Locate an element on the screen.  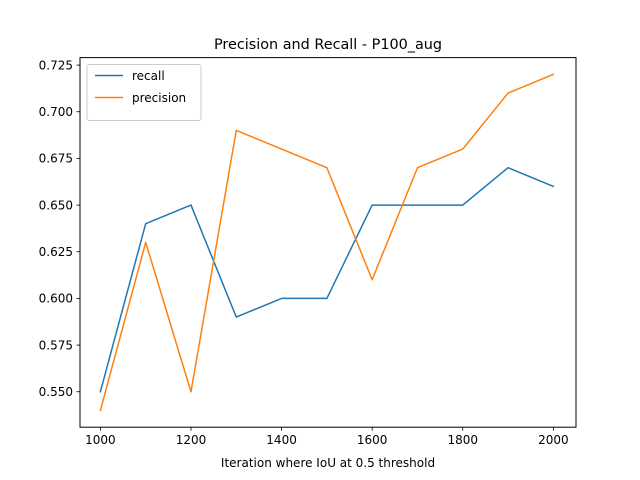
legend-label-recall: recall is located at coordinates (148, 76).